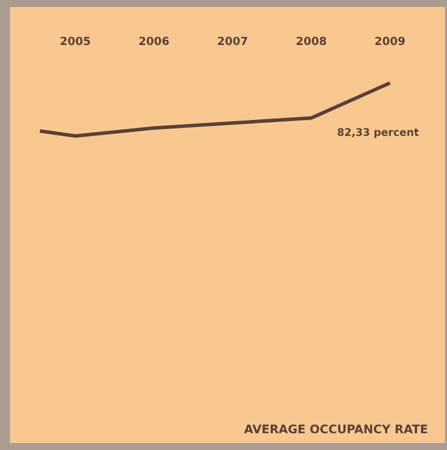 The width and height of the screenshot is (447, 450). Describe the element at coordinates (75, 41) in the screenshot. I see `x-tick-label: 2005` at that location.